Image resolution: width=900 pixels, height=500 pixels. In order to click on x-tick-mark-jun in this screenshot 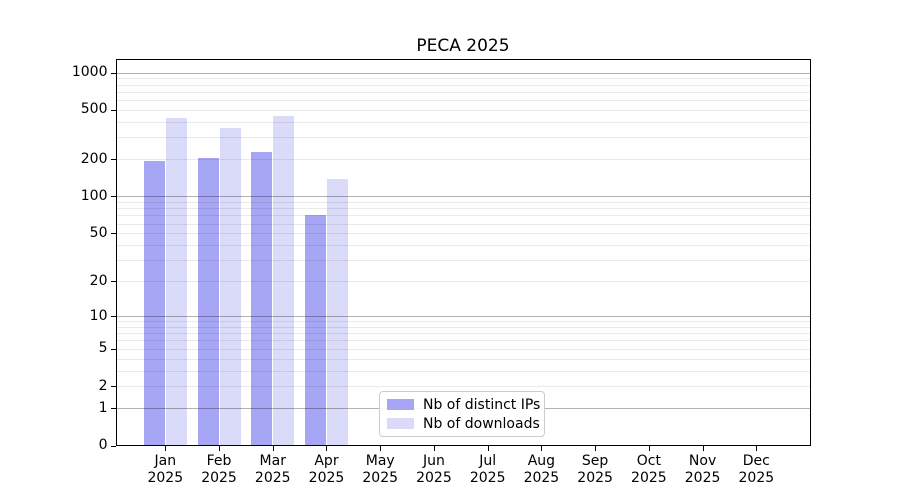, I will do `click(434, 448)`.